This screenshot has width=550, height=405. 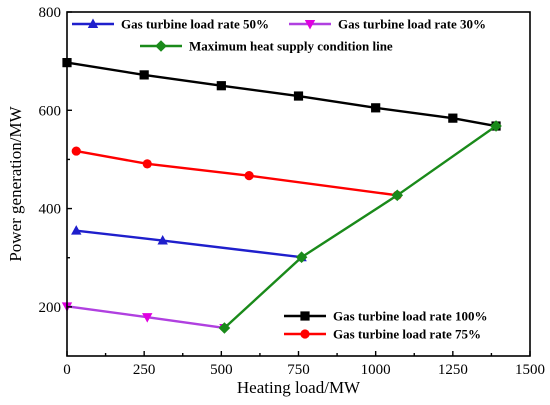 I want to click on legend-item: Gas turbine load rate 30%, so click(x=387, y=24).